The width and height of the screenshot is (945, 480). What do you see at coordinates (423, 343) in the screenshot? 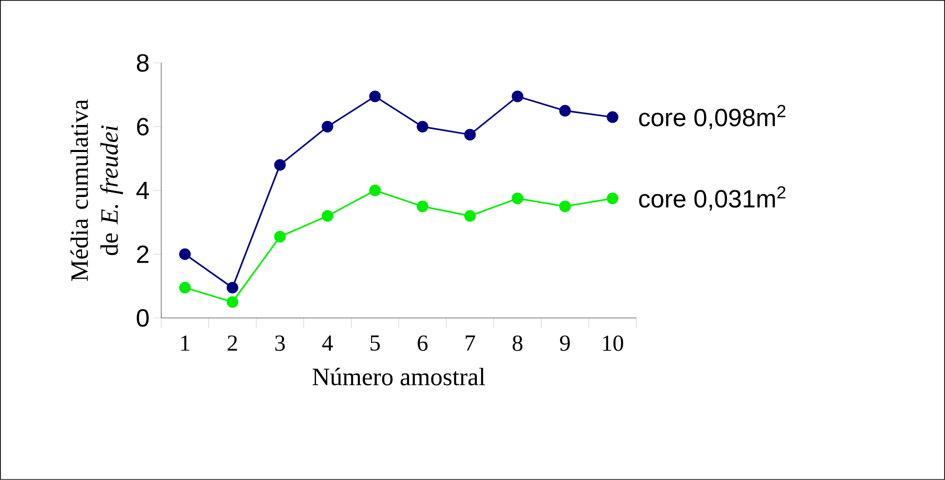
I see `x-tick-label: 6` at bounding box center [423, 343].